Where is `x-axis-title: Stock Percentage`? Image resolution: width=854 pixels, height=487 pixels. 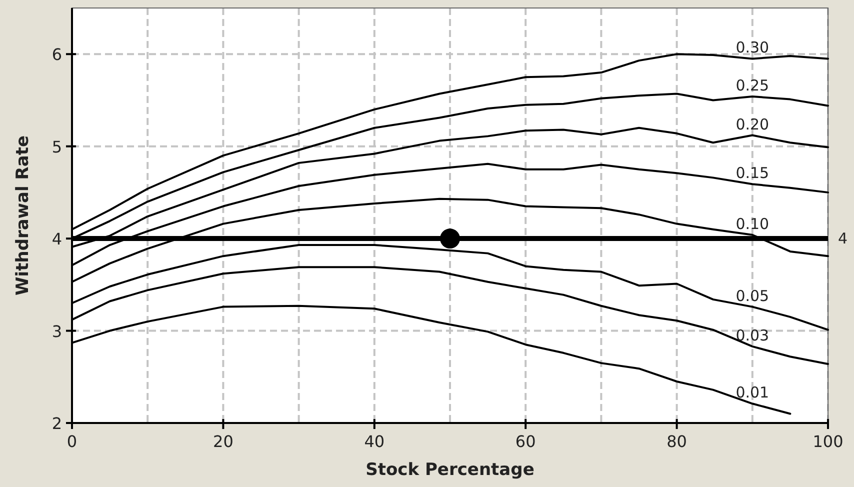 x-axis-title: Stock Percentage is located at coordinates (450, 470).